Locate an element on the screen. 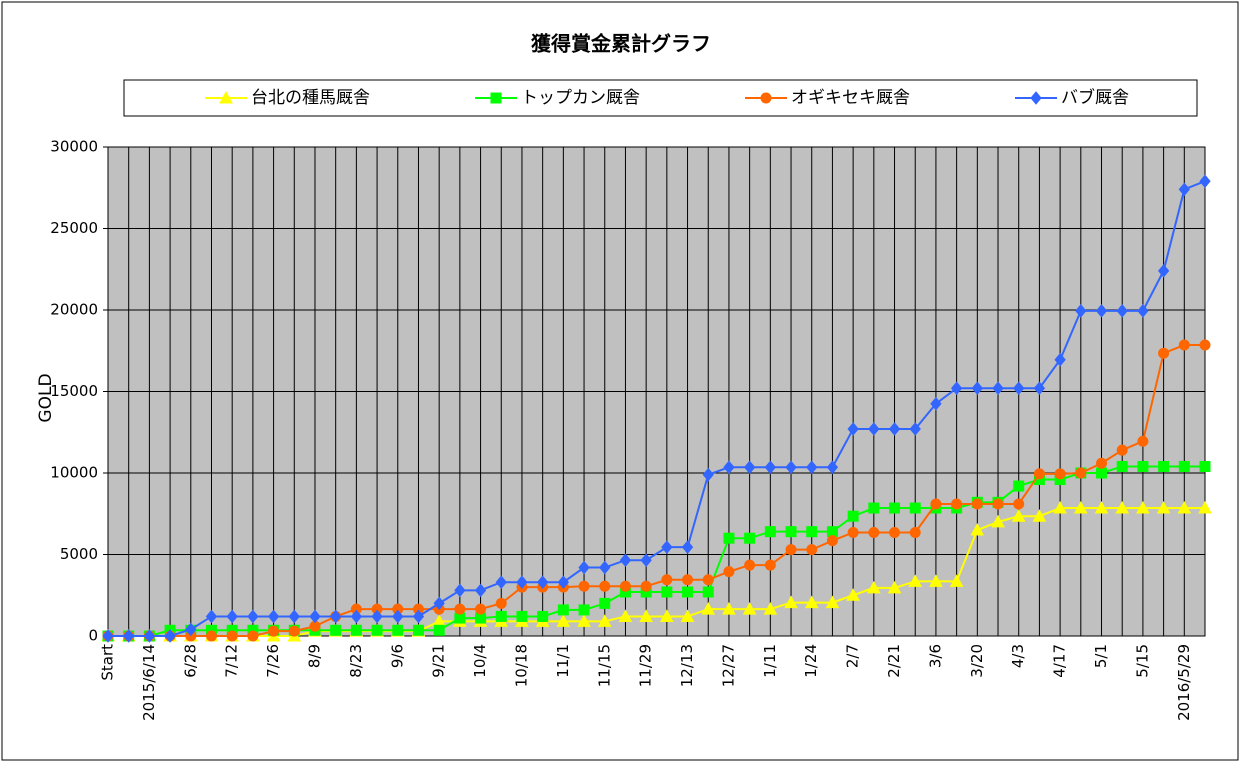 The height and width of the screenshot is (768, 1242). x-tick-label: 4/17 is located at coordinates (1060, 661).